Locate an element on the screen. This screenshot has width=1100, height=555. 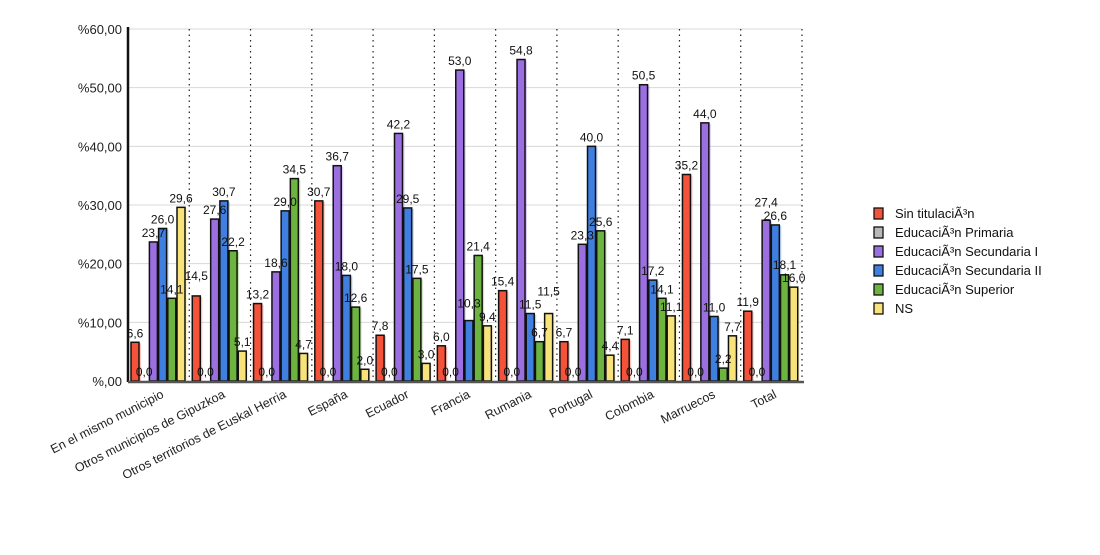
data-label: 17,5 is located at coordinates (417, 269).